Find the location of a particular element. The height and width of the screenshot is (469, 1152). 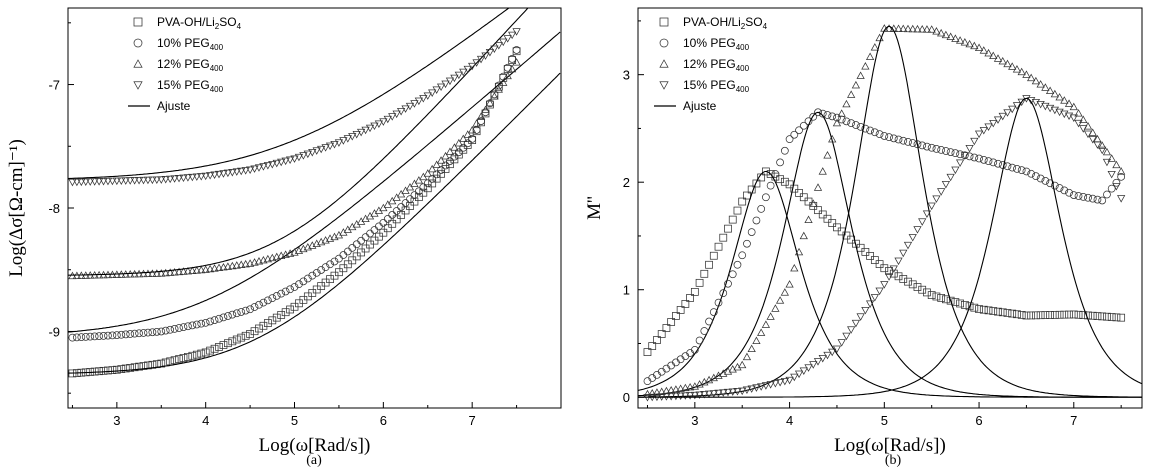

y-tick-label: 0 is located at coordinates (626, 397).